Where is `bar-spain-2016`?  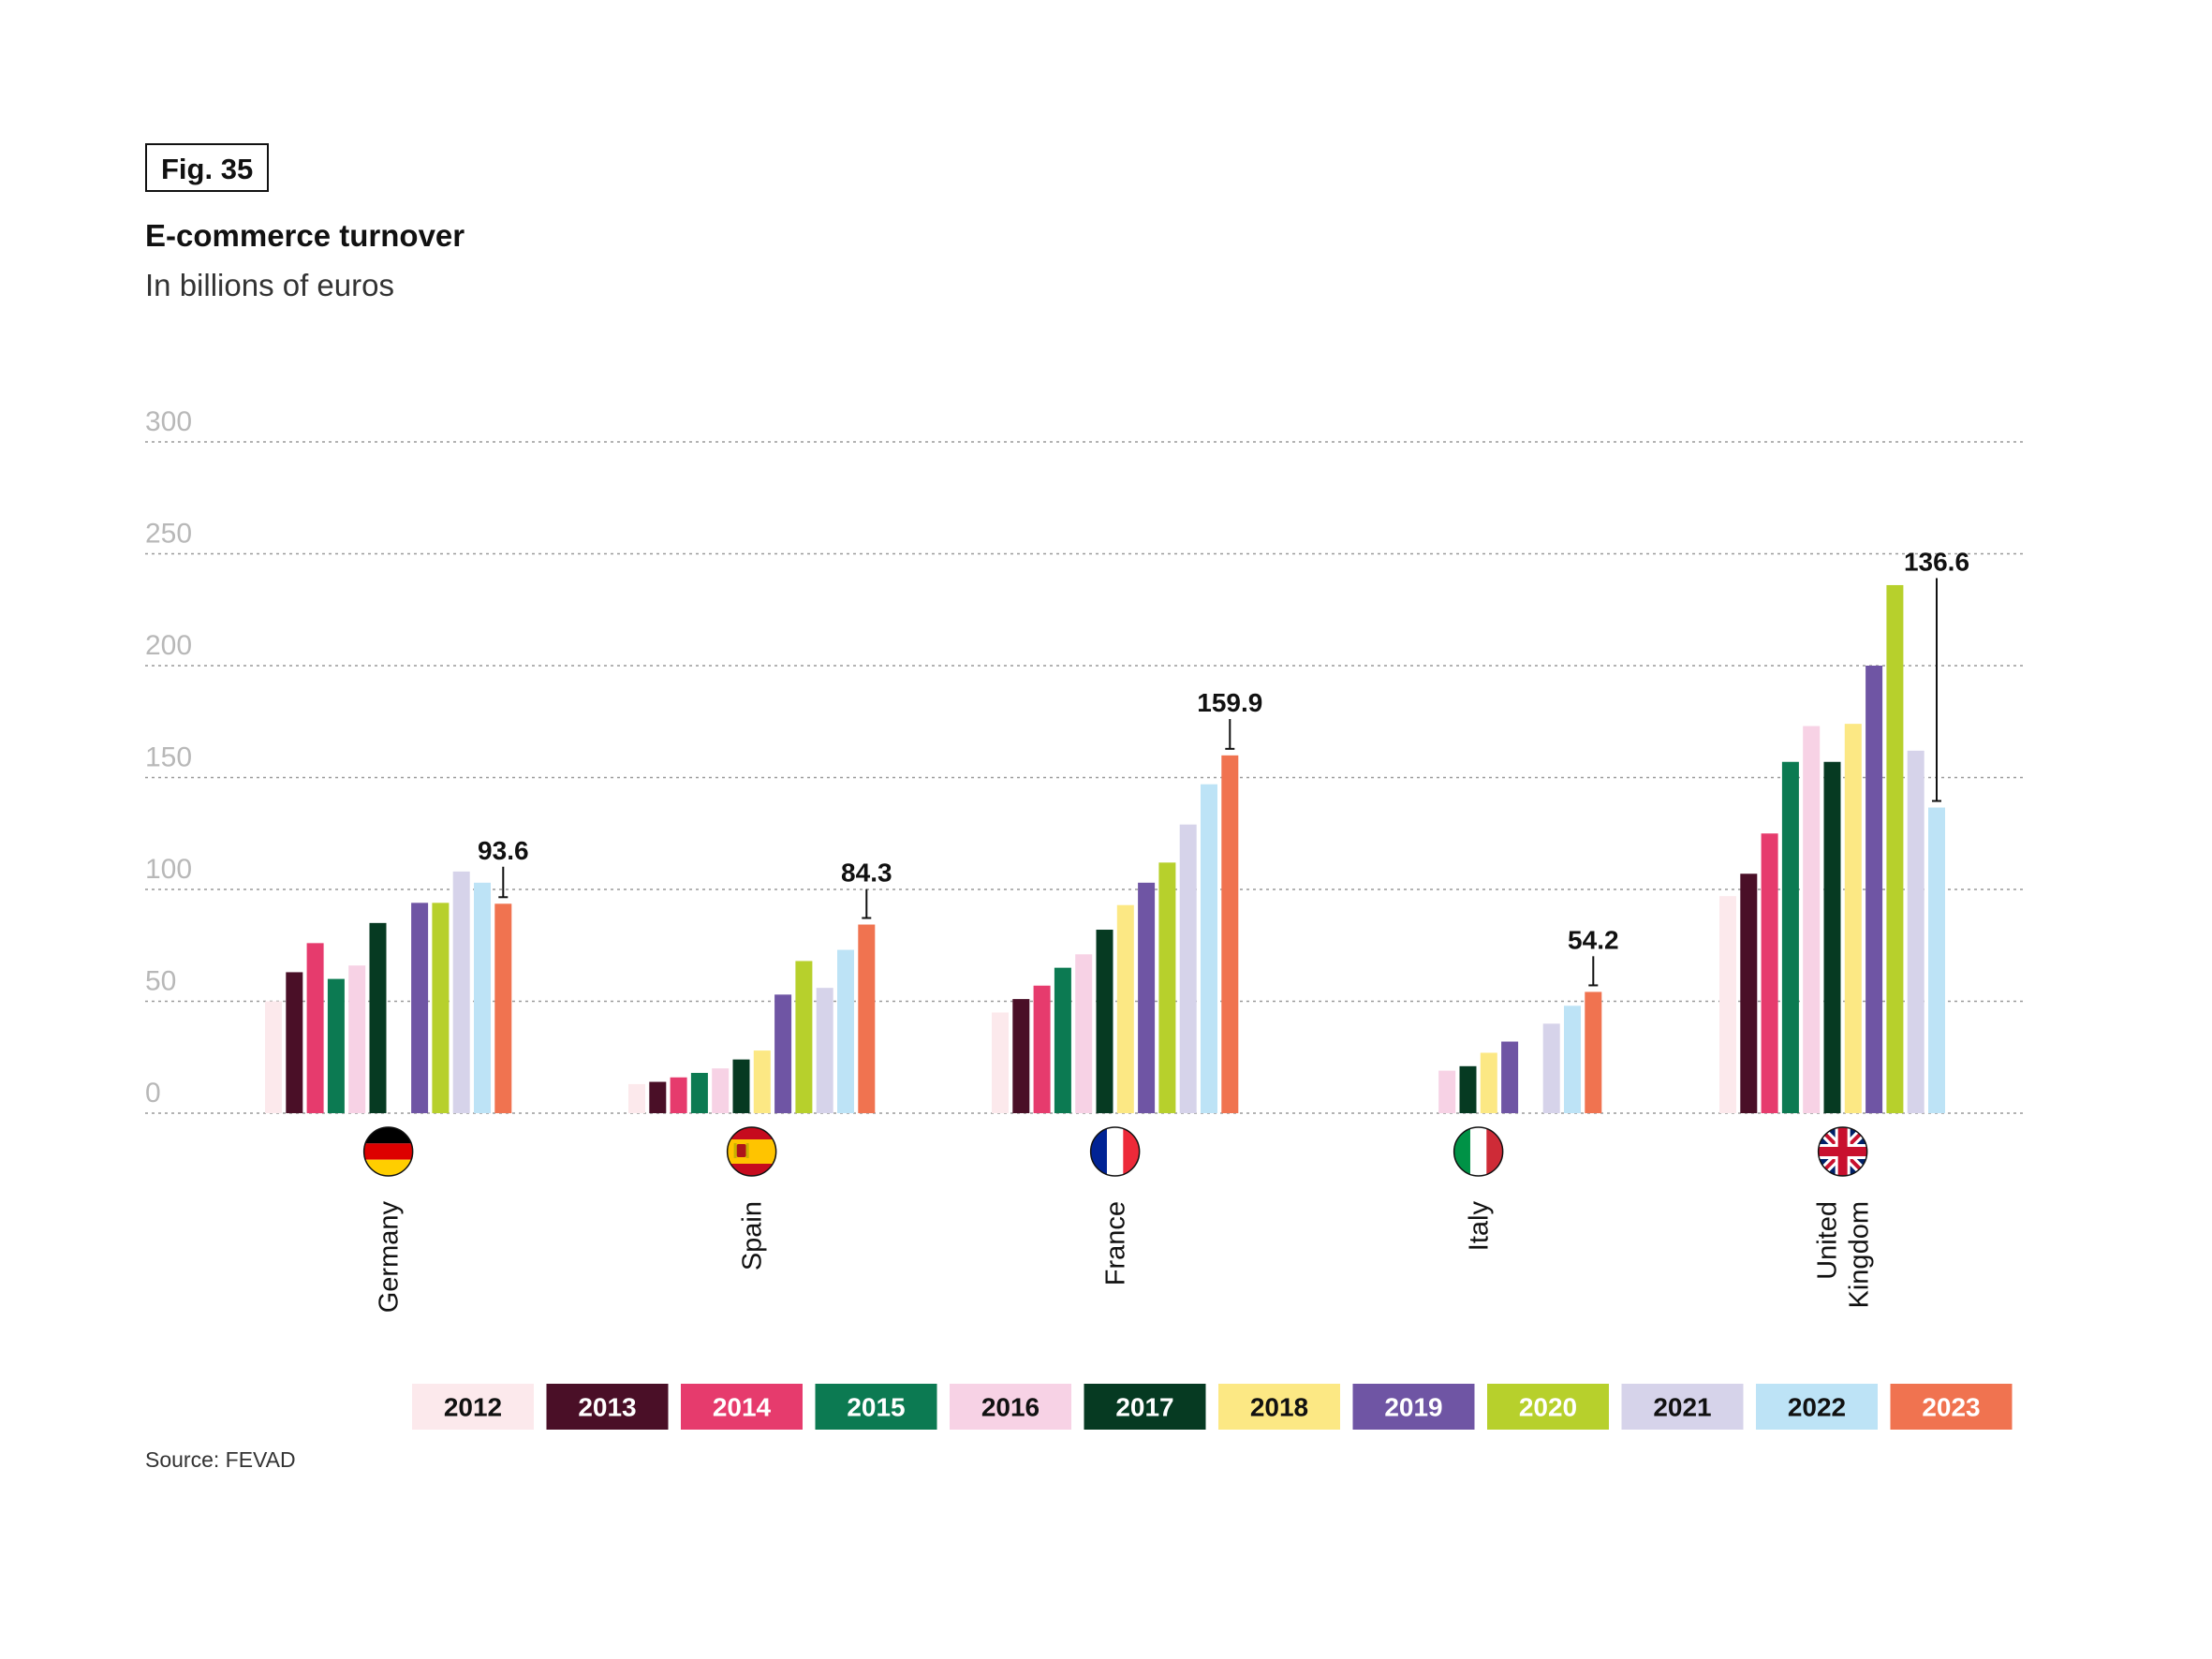 bar-spain-2016 is located at coordinates (721, 1090).